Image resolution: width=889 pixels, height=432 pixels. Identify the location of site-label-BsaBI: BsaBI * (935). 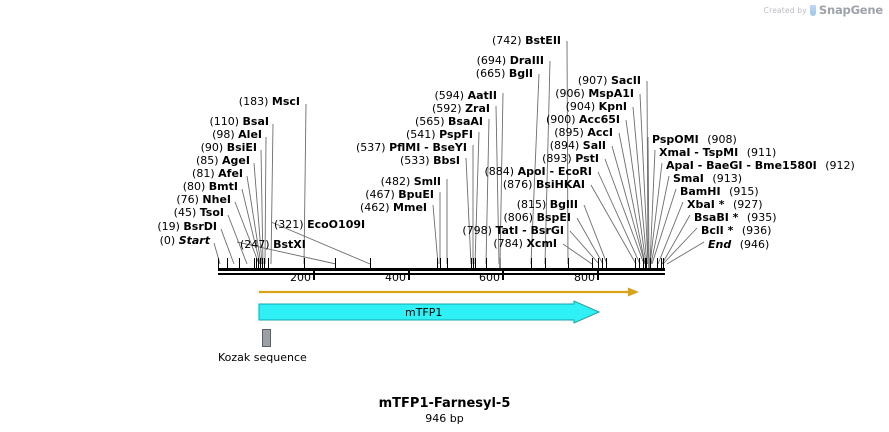
(735, 217).